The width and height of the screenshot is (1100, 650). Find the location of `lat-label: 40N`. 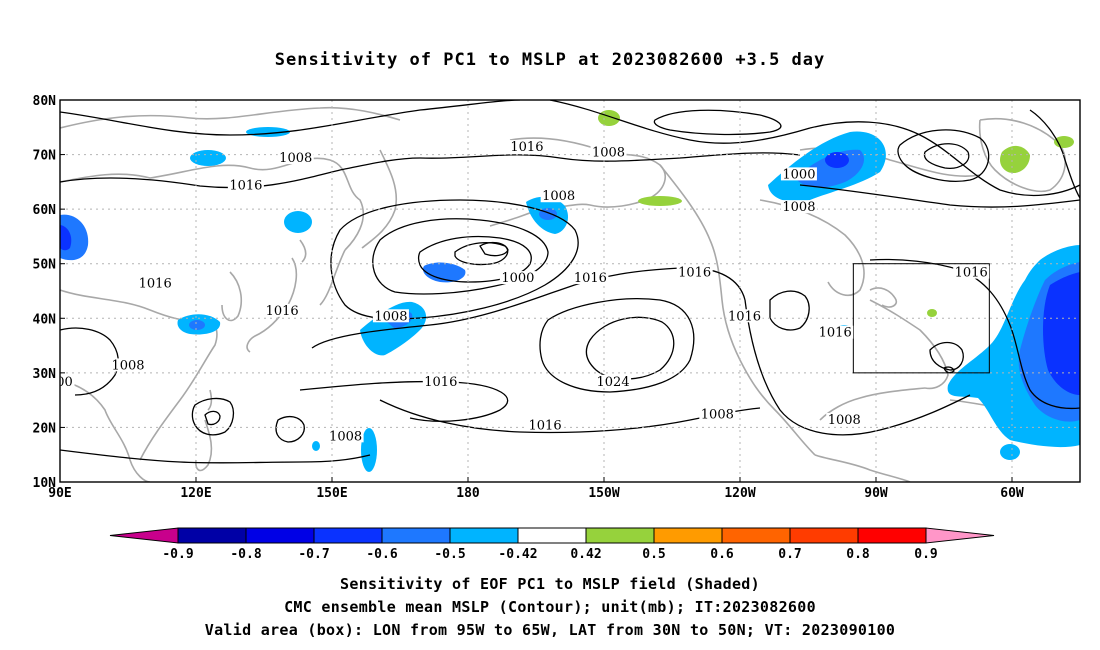

lat-label: 40N is located at coordinates (45, 319).